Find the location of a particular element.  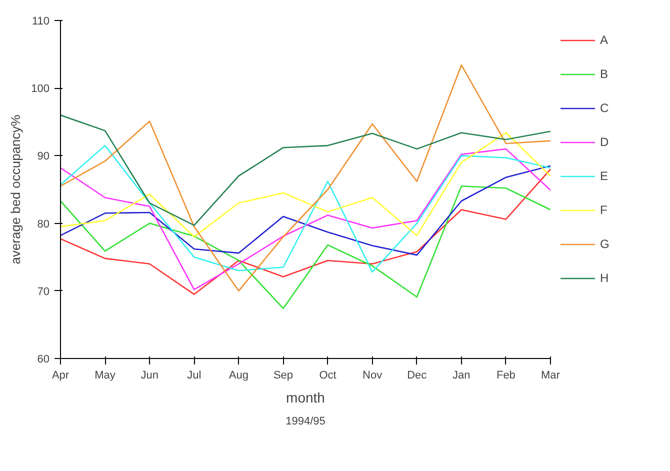

y-axis-title: average bed occupancy% is located at coordinates (16, 189).